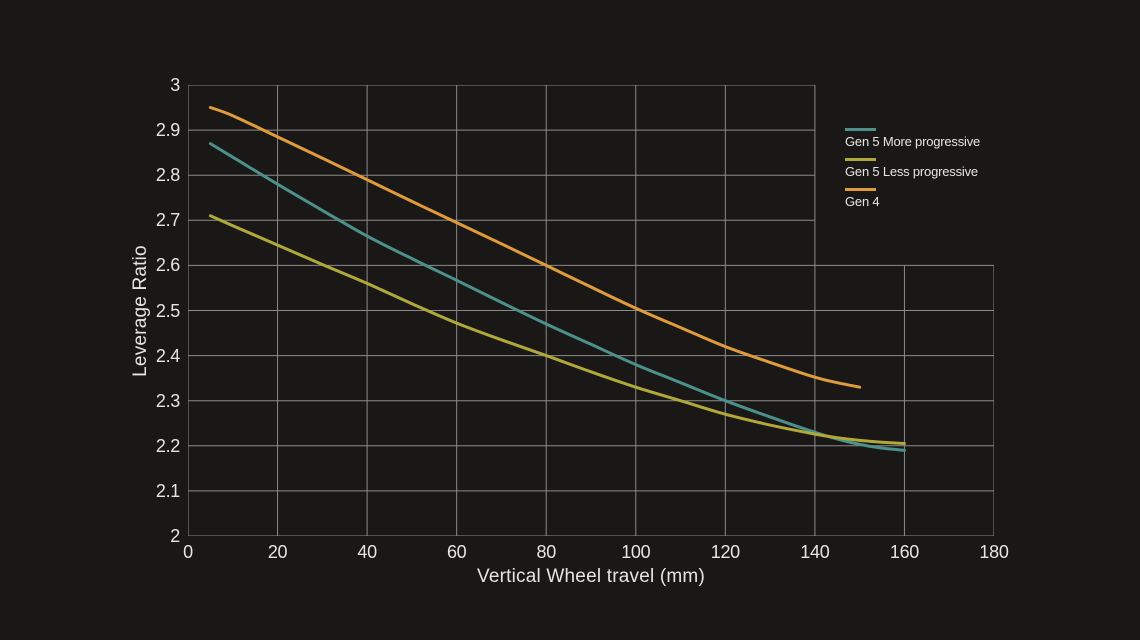 The height and width of the screenshot is (640, 1140). I want to click on legend-item: Gen 4, so click(912, 198).